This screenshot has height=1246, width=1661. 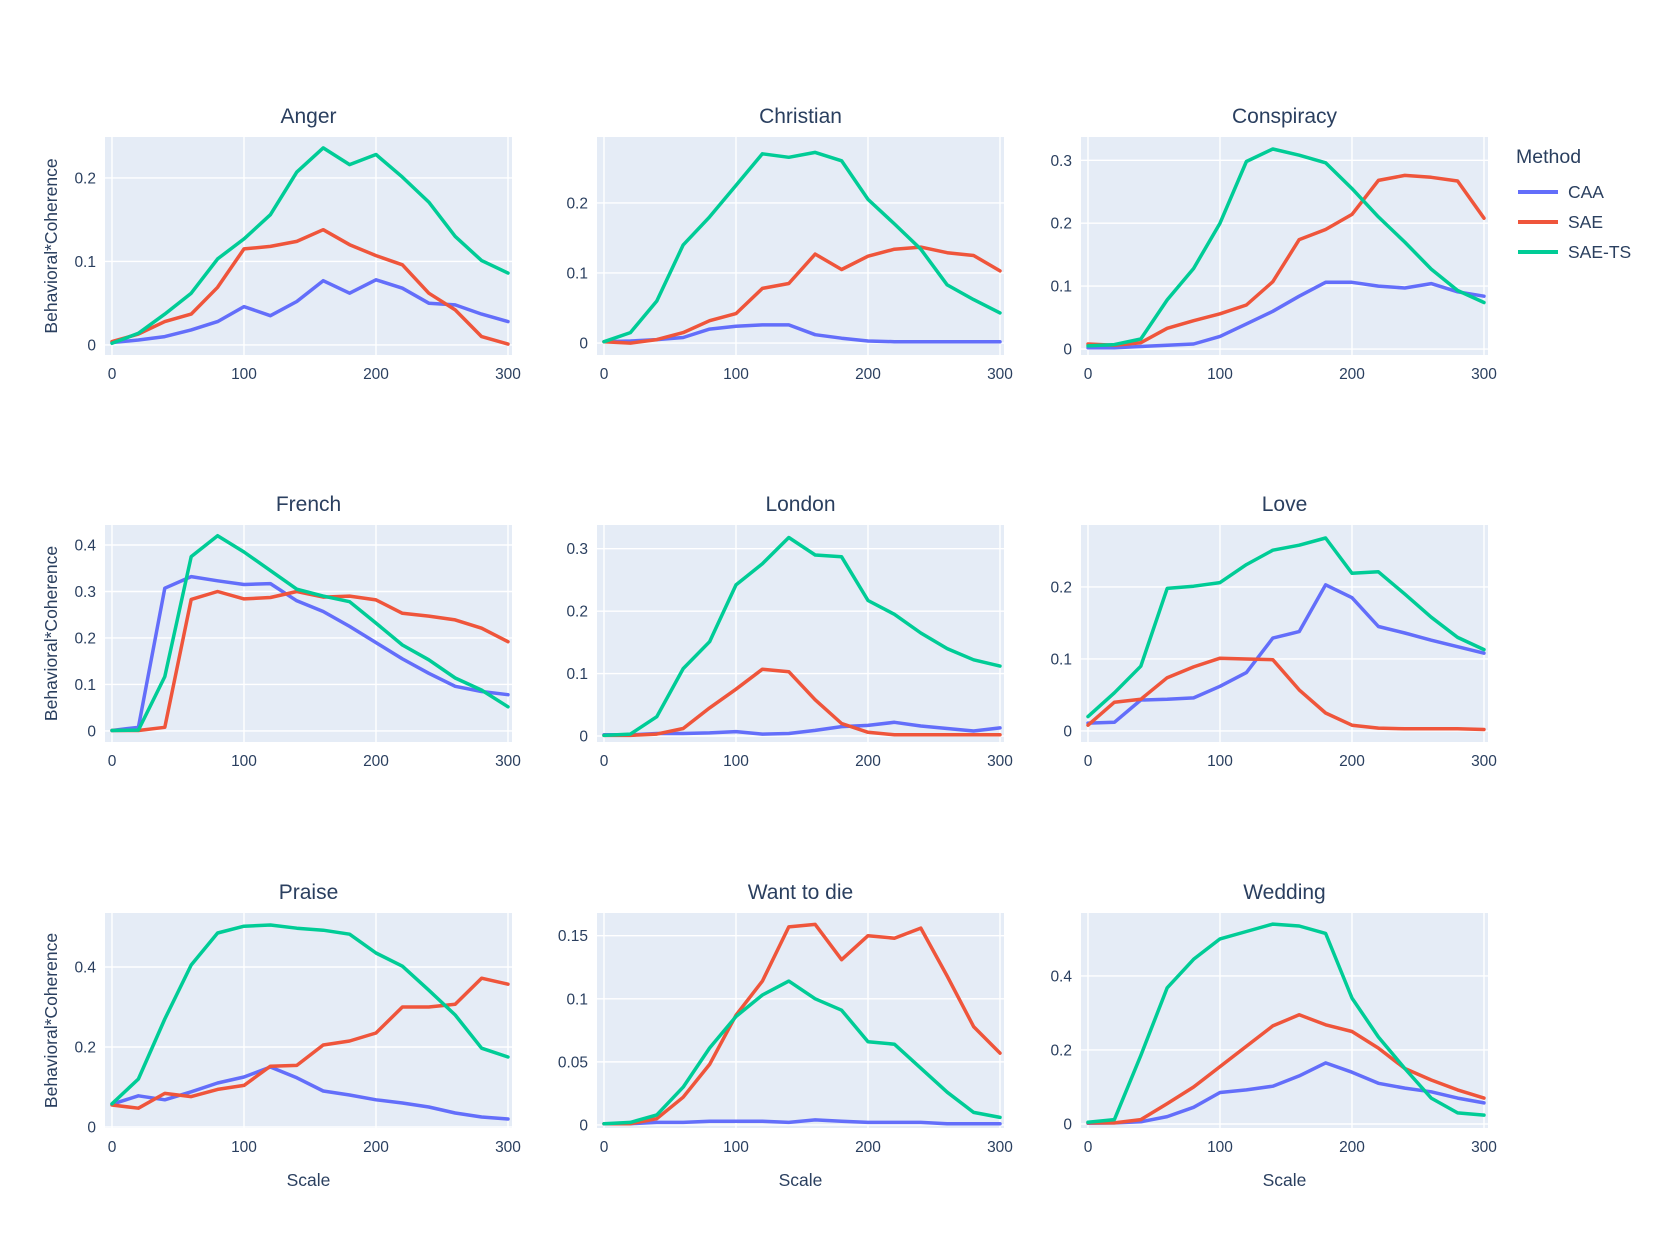 What do you see at coordinates (1585, 222) in the screenshot?
I see `legend-item-label: SAE` at bounding box center [1585, 222].